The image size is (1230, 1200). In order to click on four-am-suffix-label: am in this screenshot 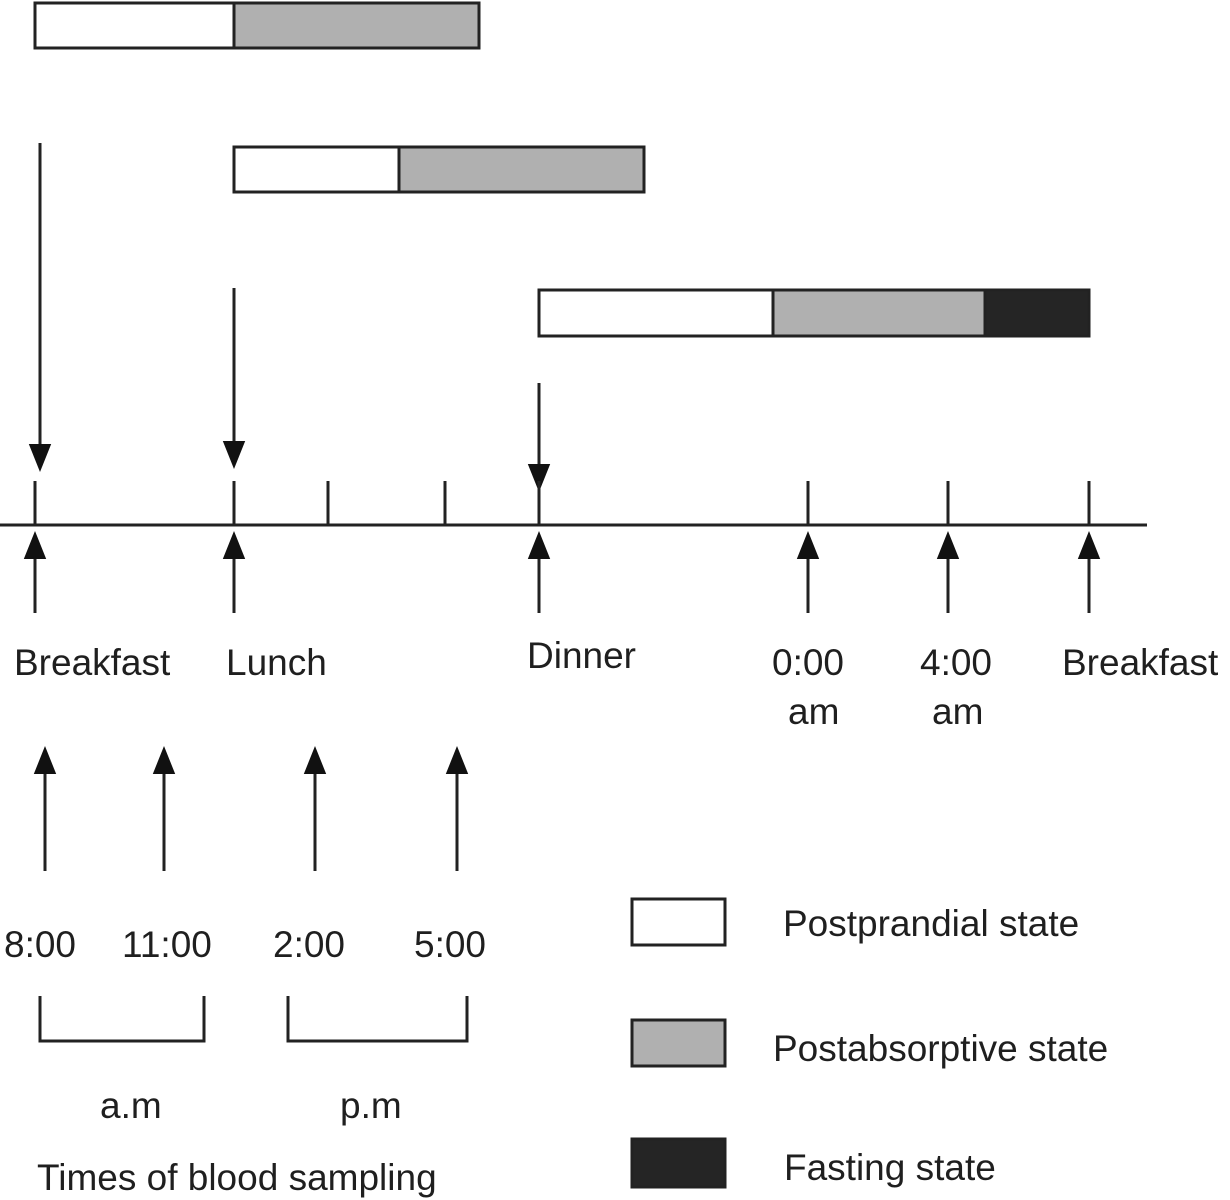, I will do `click(957, 711)`.